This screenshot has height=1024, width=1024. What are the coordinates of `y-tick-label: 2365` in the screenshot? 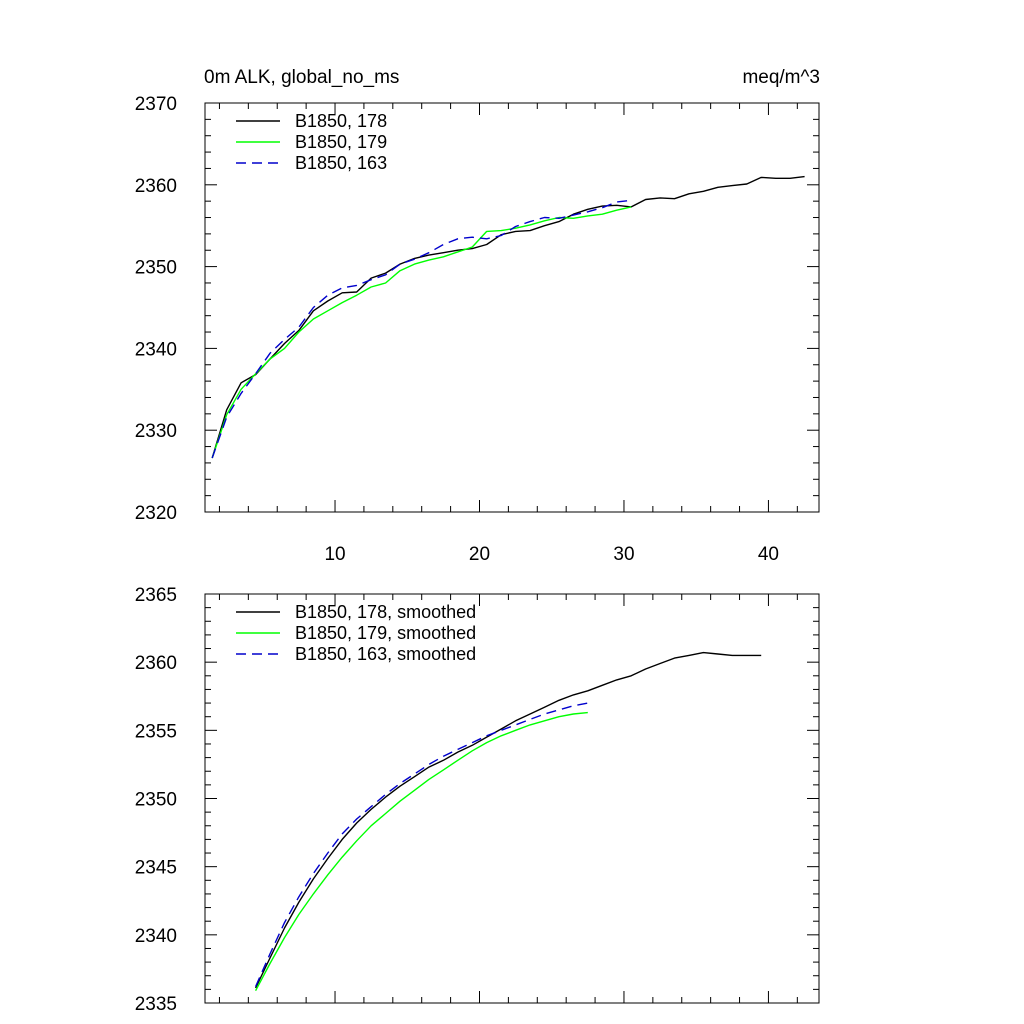 It's located at (156, 595).